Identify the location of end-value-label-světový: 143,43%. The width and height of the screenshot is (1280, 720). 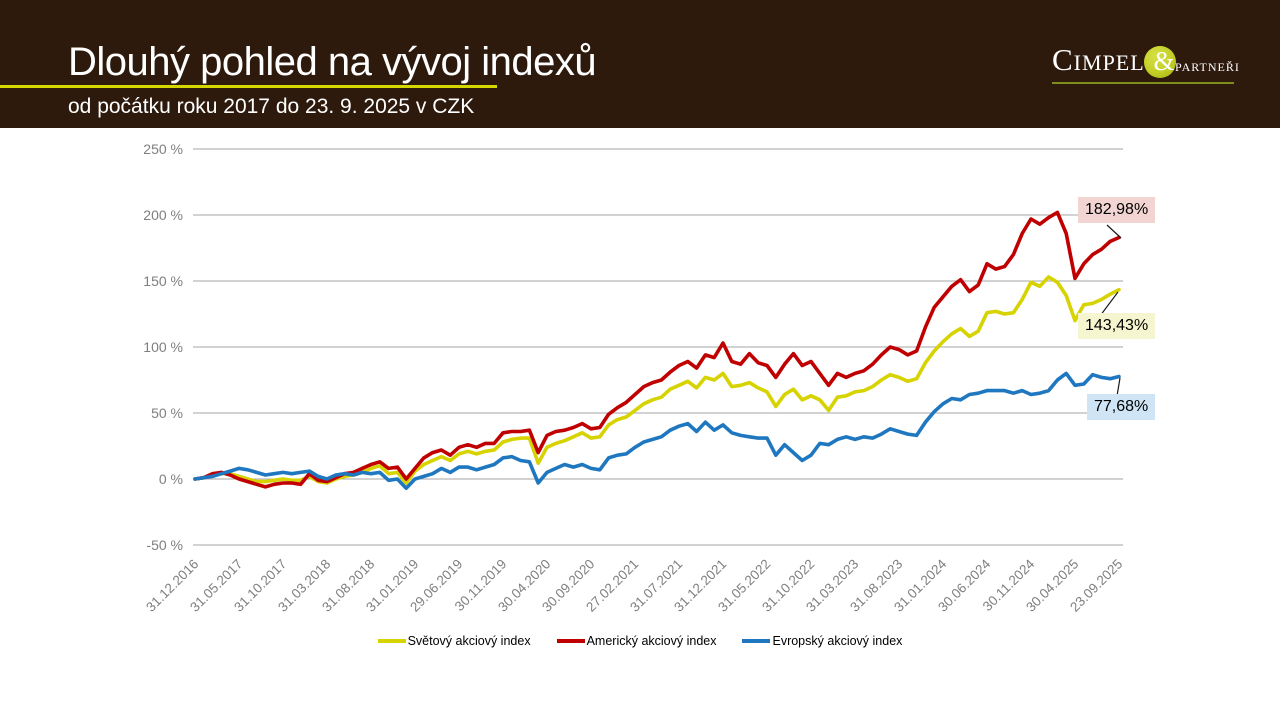
(1117, 326).